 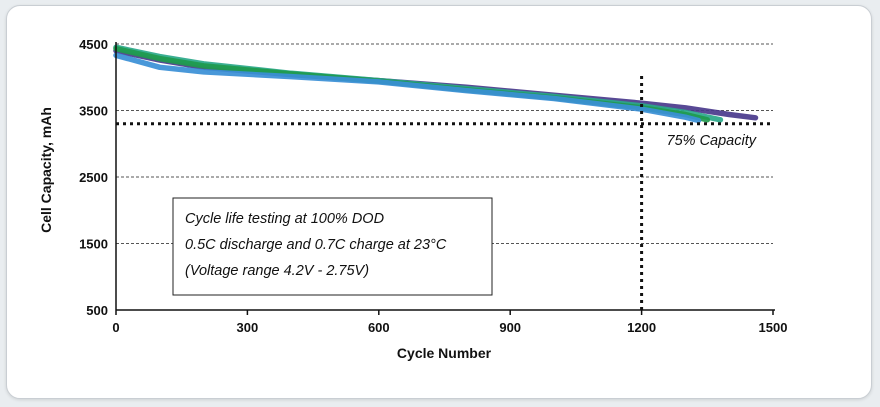 I want to click on series-group, so click(x=436, y=84).